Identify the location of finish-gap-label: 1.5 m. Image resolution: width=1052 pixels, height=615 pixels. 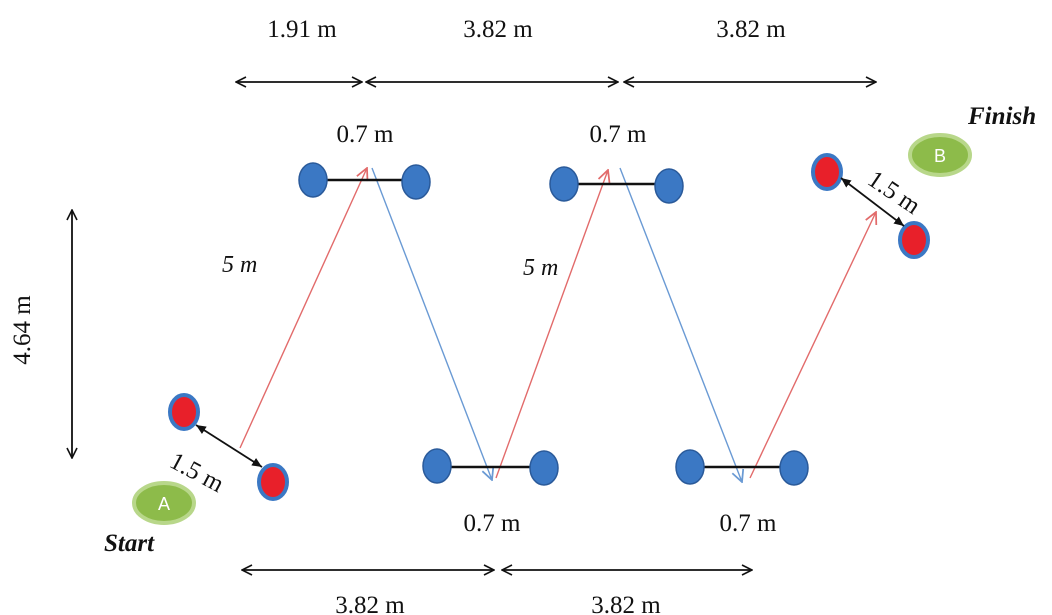
(894, 193).